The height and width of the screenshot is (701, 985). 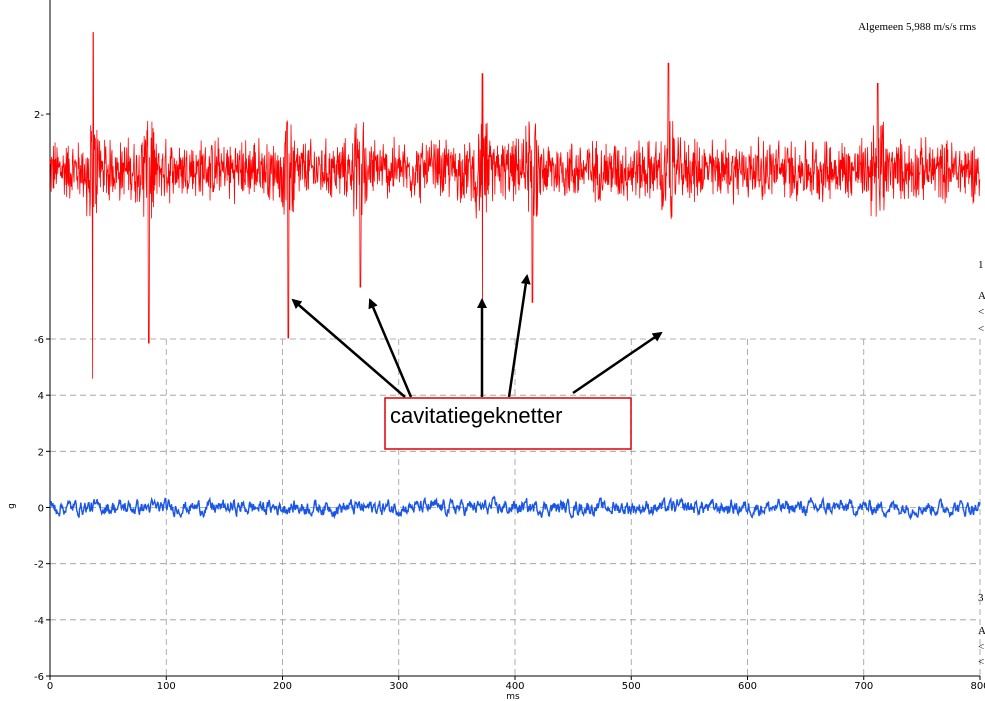 I want to click on x-tick-label: 200, so click(x=282, y=686).